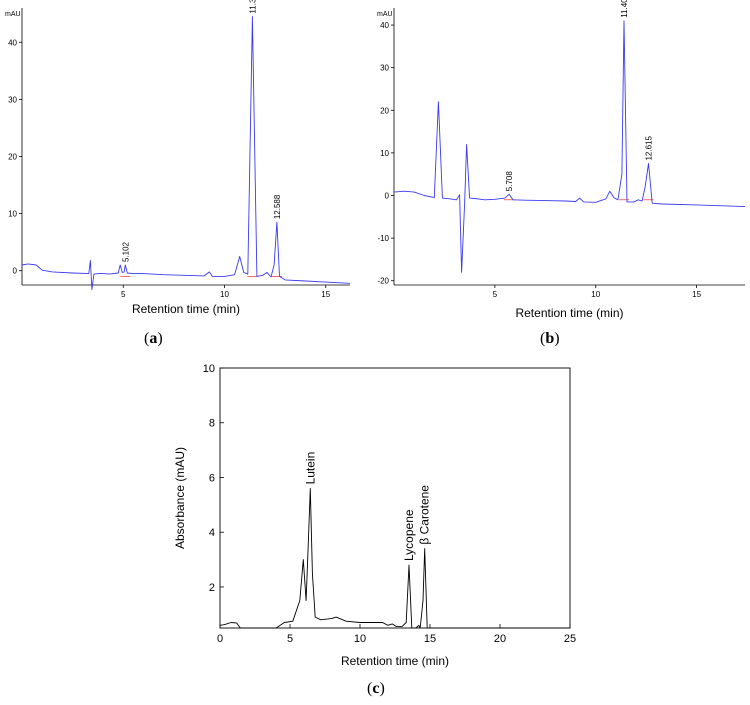  Describe the element at coordinates (570, 639) in the screenshot. I see `x-tick-label-c: 25` at that location.